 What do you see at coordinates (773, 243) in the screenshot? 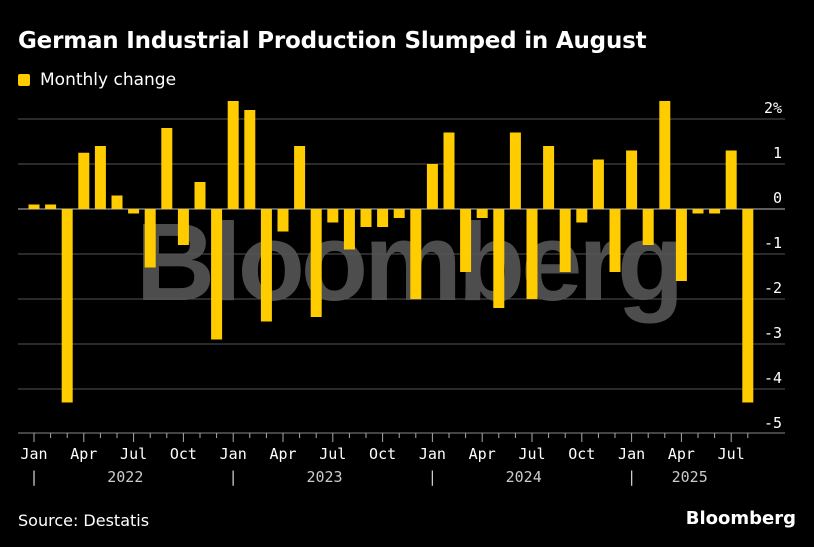
I see `y-tick-label: -1` at bounding box center [773, 243].